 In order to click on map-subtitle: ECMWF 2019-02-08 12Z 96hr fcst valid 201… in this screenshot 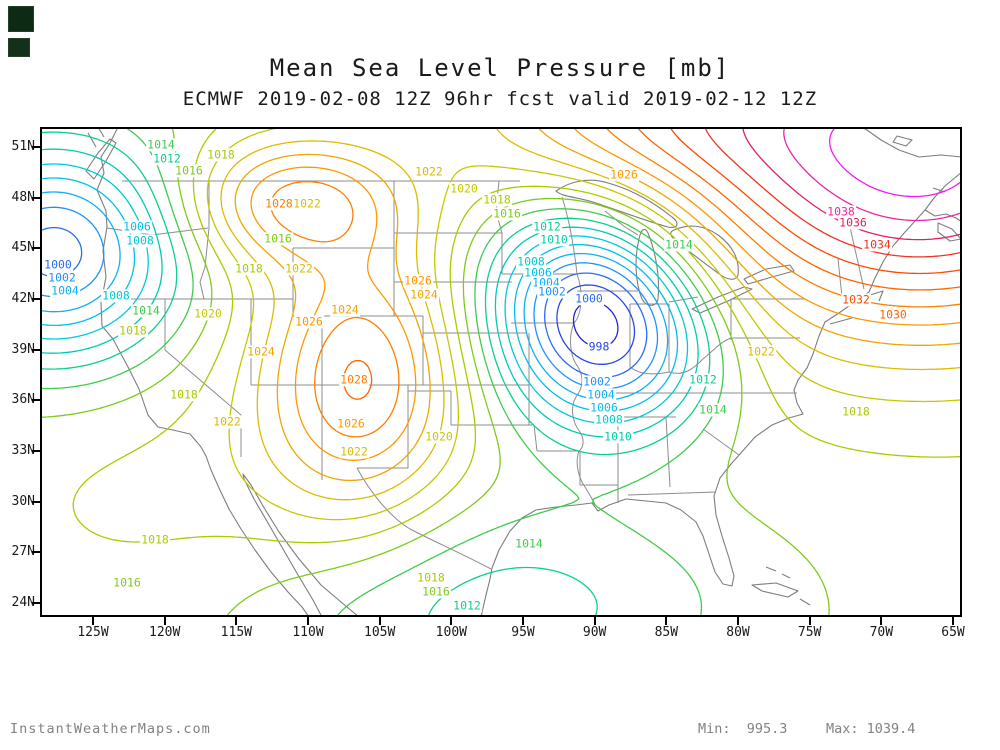, I will do `click(500, 99)`.